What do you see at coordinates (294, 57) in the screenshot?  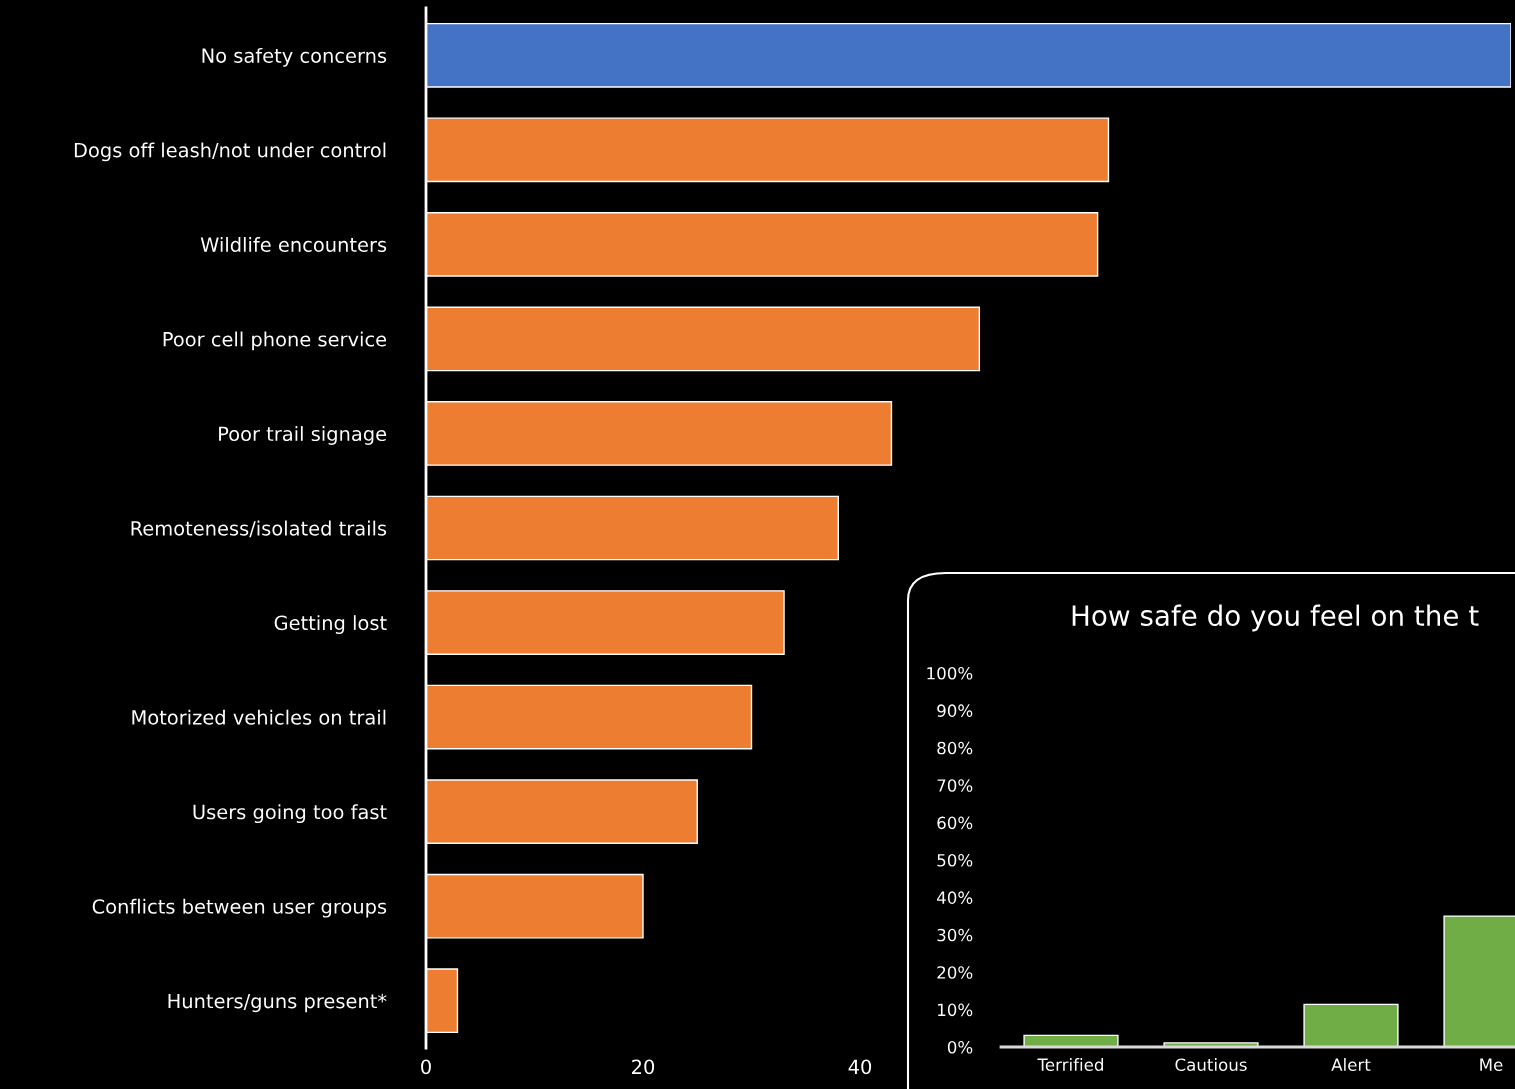 I see `y-tick-label: No safety concerns` at bounding box center [294, 57].